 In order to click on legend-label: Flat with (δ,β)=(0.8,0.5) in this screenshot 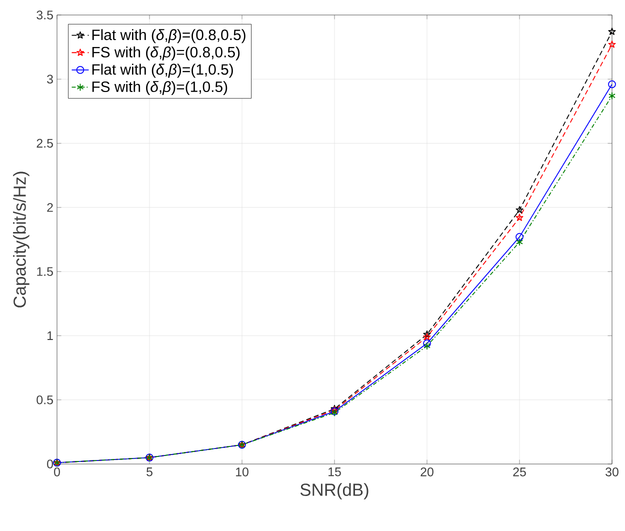, I will do `click(169, 36)`.